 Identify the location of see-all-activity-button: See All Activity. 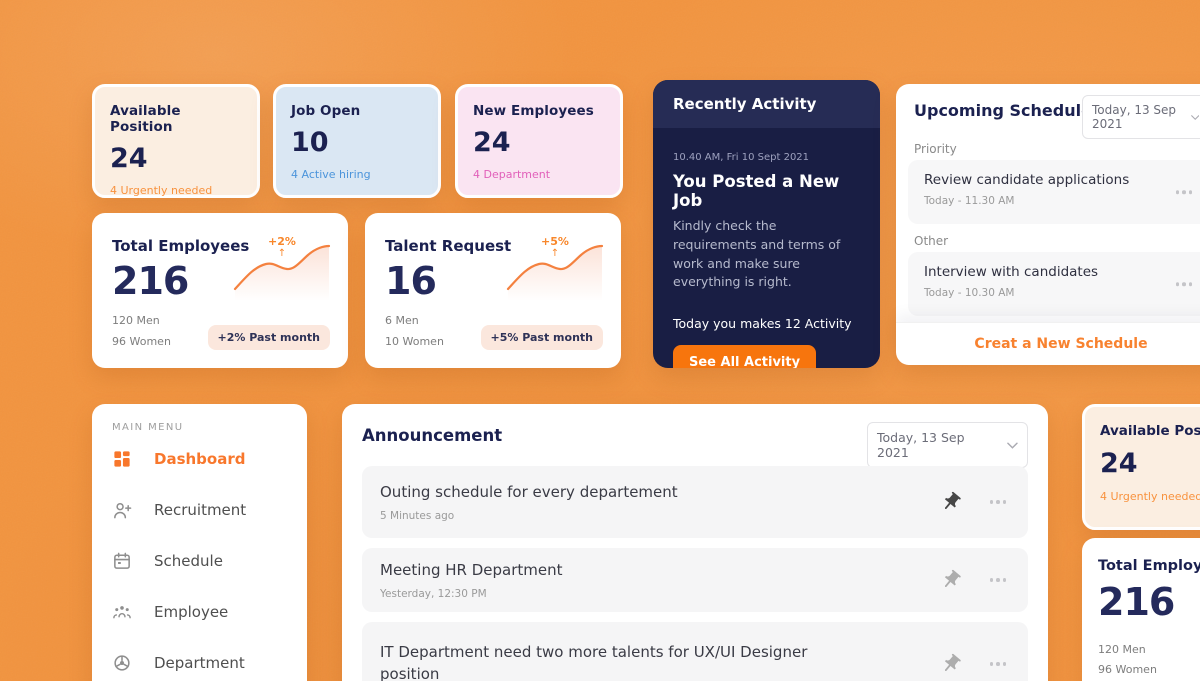
(745, 356).